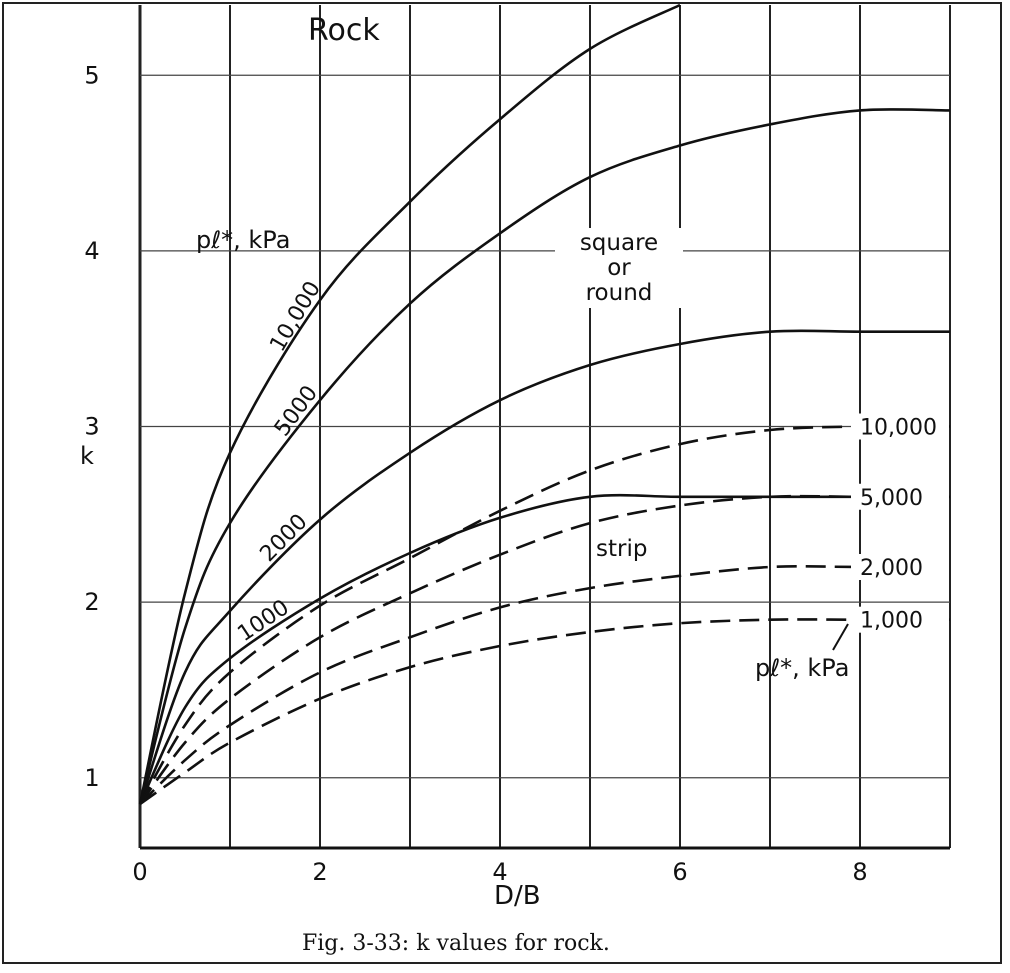 The width and height of the screenshot is (1010, 973). Describe the element at coordinates (139, 872) in the screenshot. I see `x-tick-label: 0` at that location.